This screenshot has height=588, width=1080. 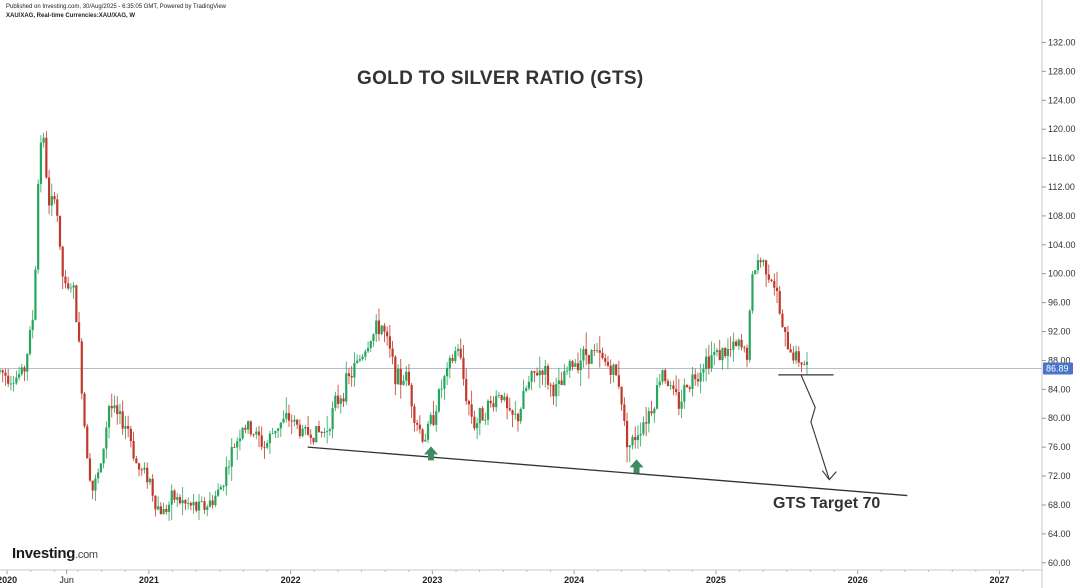 I want to click on x-tick-label: 2023, so click(x=432, y=580).